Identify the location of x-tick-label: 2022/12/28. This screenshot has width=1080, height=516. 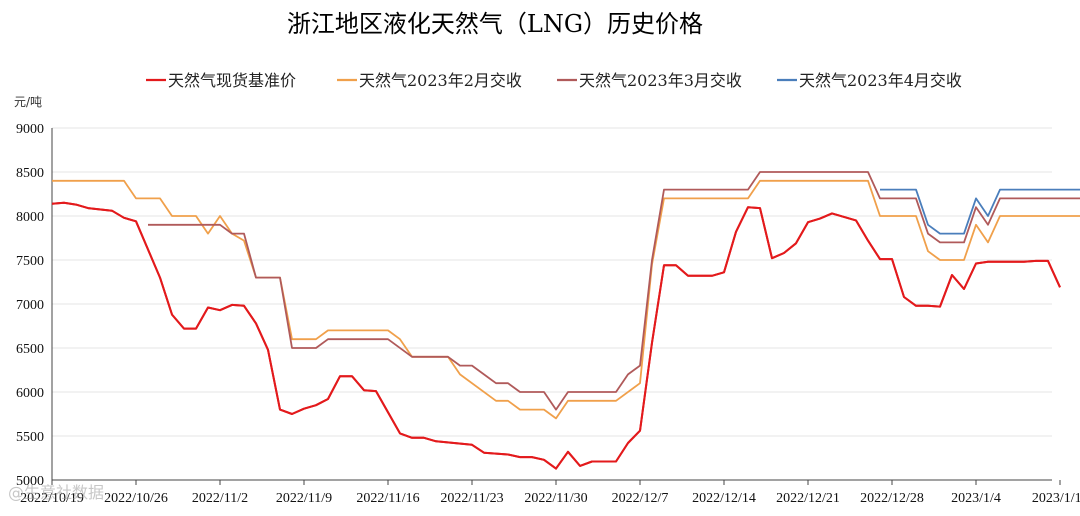
(892, 498).